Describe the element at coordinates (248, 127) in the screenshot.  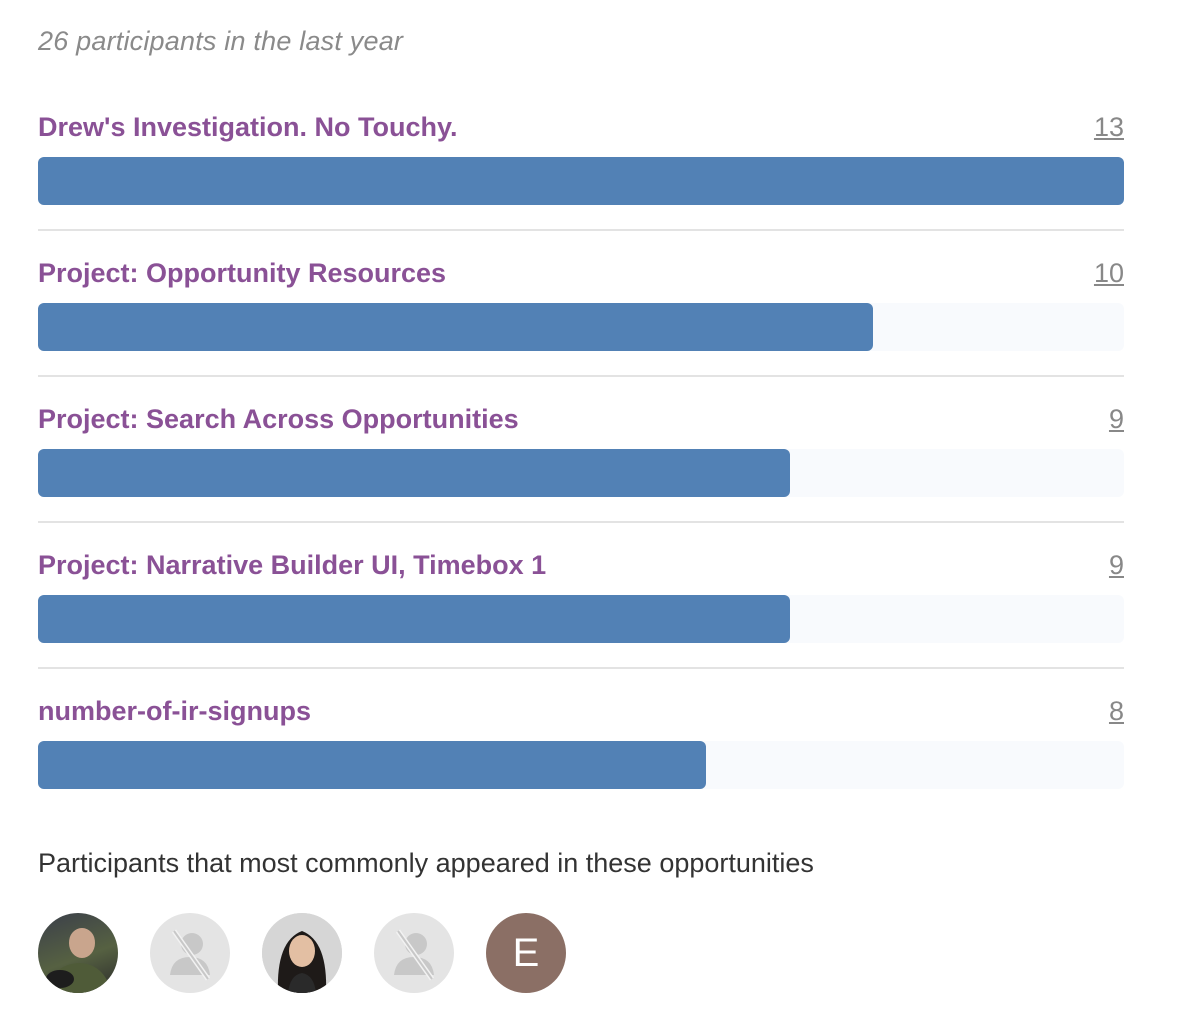
I see `opportunity-link: Drew's Investigation. No Touchy.` at that location.